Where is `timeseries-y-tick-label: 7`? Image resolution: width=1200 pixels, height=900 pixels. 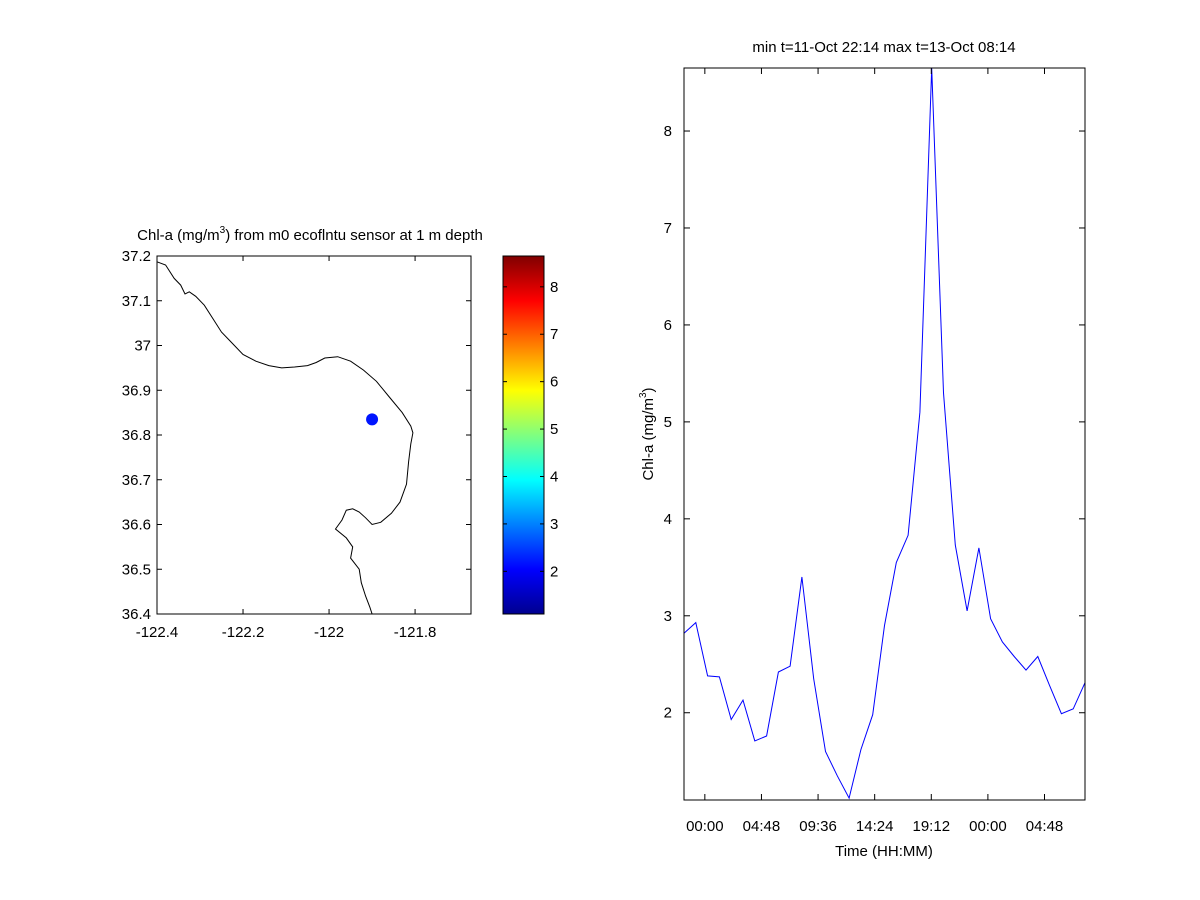 timeseries-y-tick-label: 7 is located at coordinates (668, 228).